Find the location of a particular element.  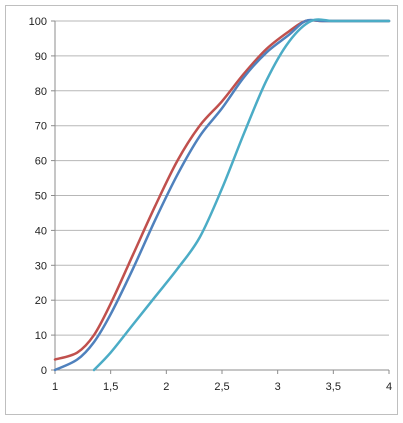

y-tick-label: 50 is located at coordinates (41, 197).